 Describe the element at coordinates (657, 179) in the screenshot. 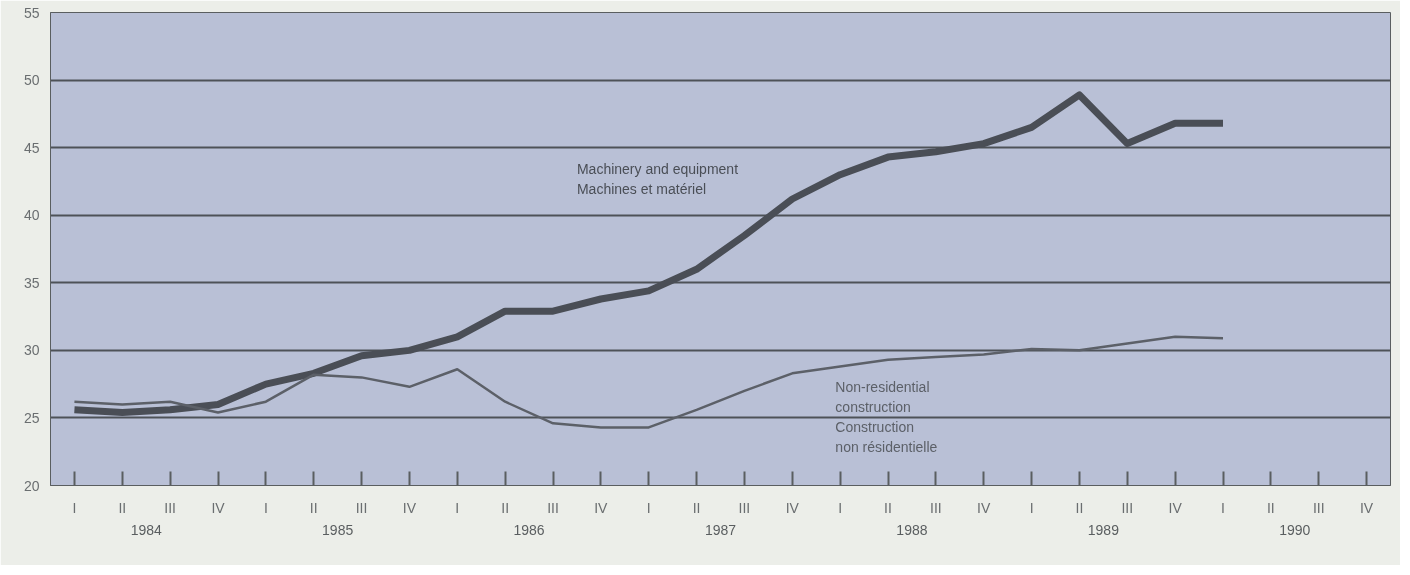

I see `text: Machinery and equipment Machines et matériel` at that location.